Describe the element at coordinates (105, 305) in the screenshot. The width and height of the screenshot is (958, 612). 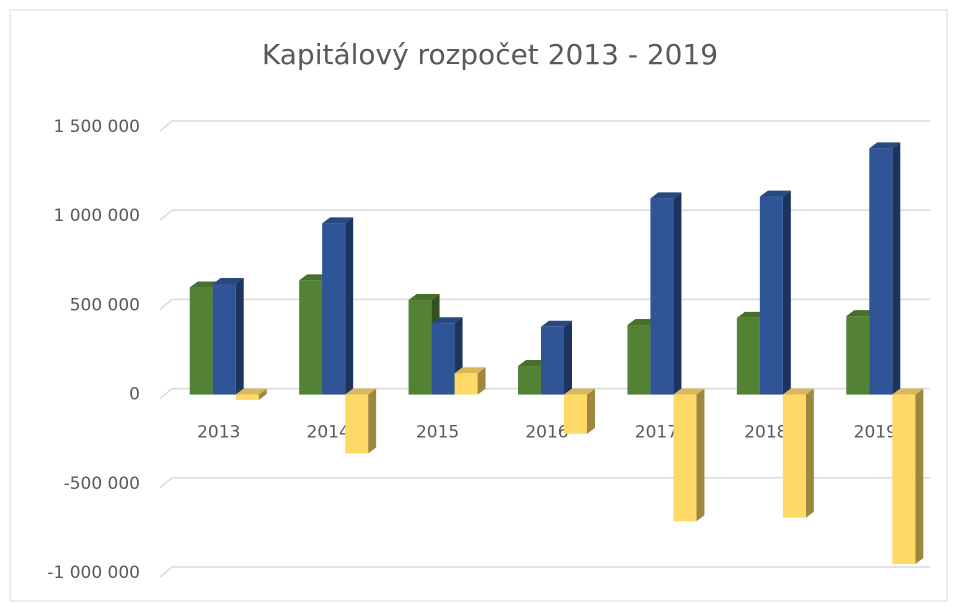
I see `y-tick-label: 500 000` at that location.